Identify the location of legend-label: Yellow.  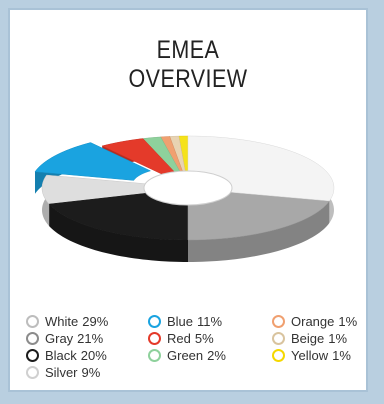
(310, 355).